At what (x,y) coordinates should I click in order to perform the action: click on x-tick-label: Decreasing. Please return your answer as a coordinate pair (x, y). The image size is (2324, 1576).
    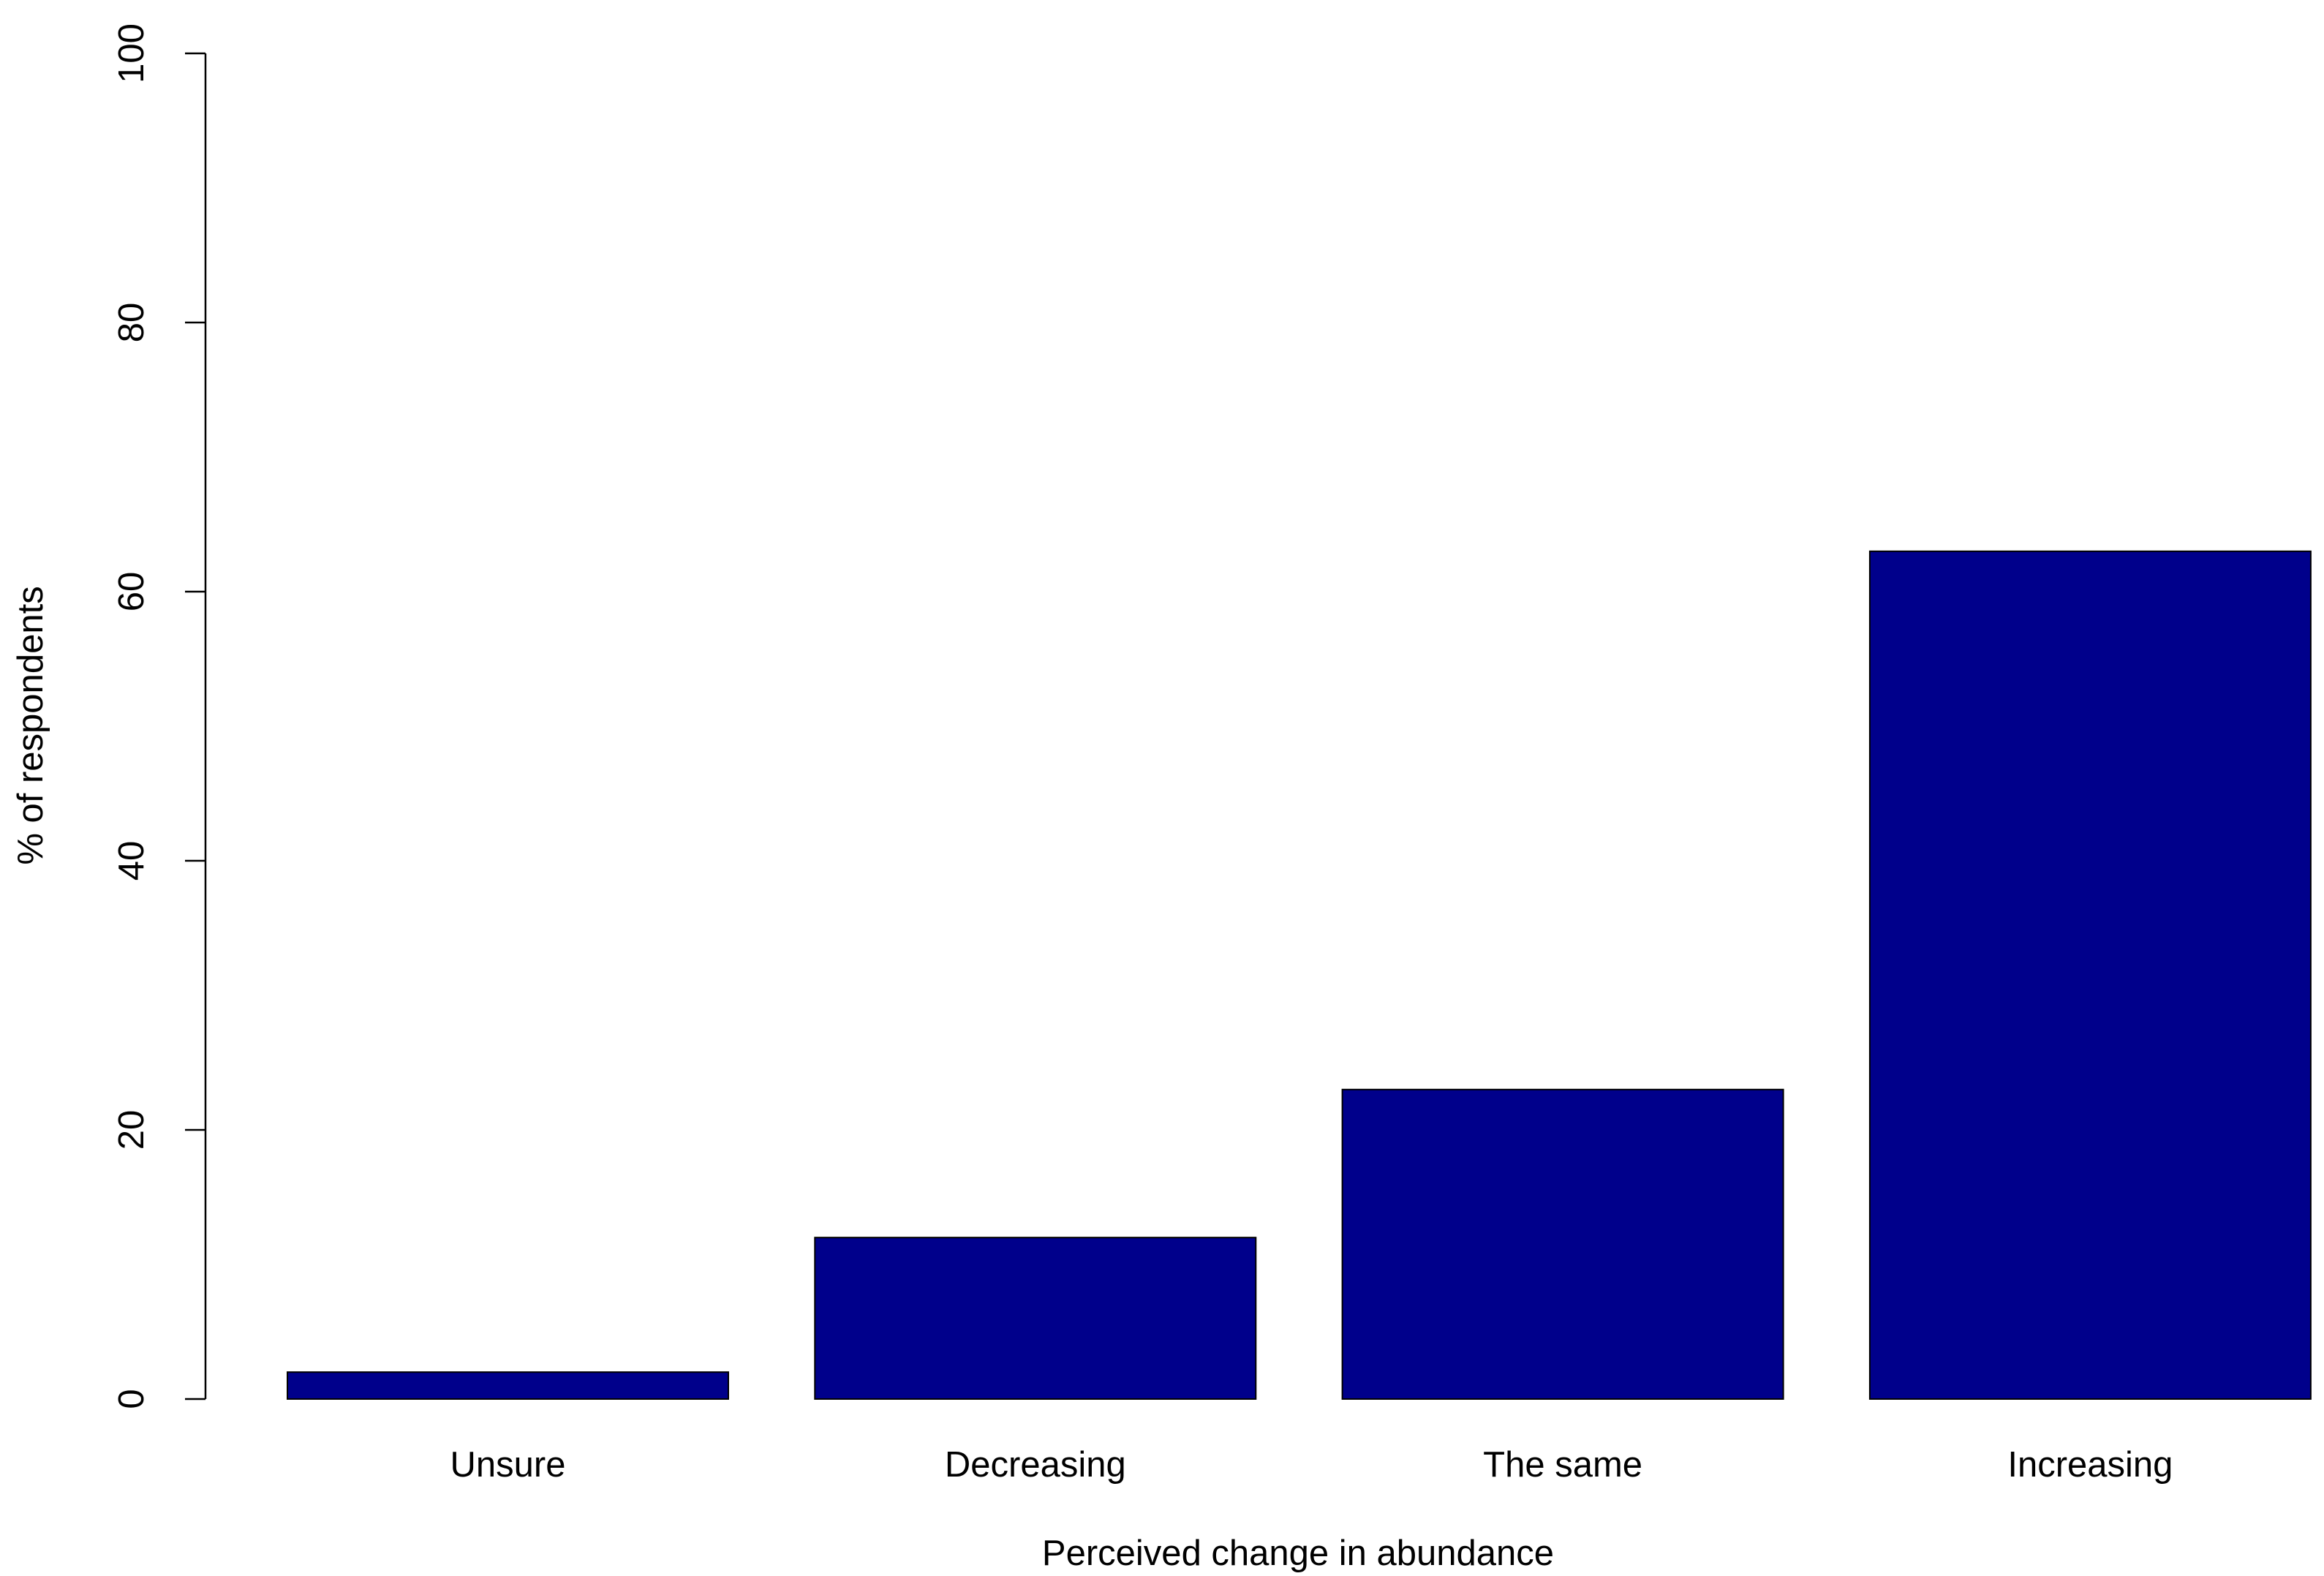
    Looking at the image, I should click on (1035, 1465).